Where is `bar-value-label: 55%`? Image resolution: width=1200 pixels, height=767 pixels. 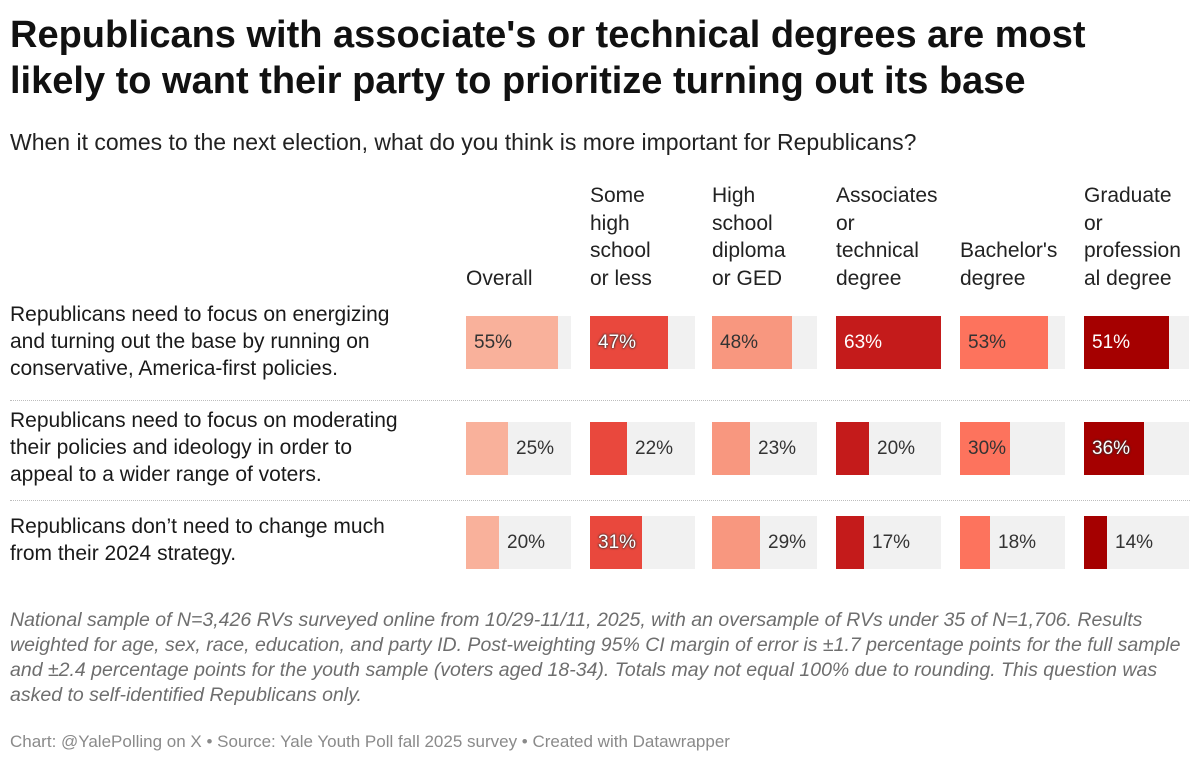
bar-value-label: 55% is located at coordinates (493, 342).